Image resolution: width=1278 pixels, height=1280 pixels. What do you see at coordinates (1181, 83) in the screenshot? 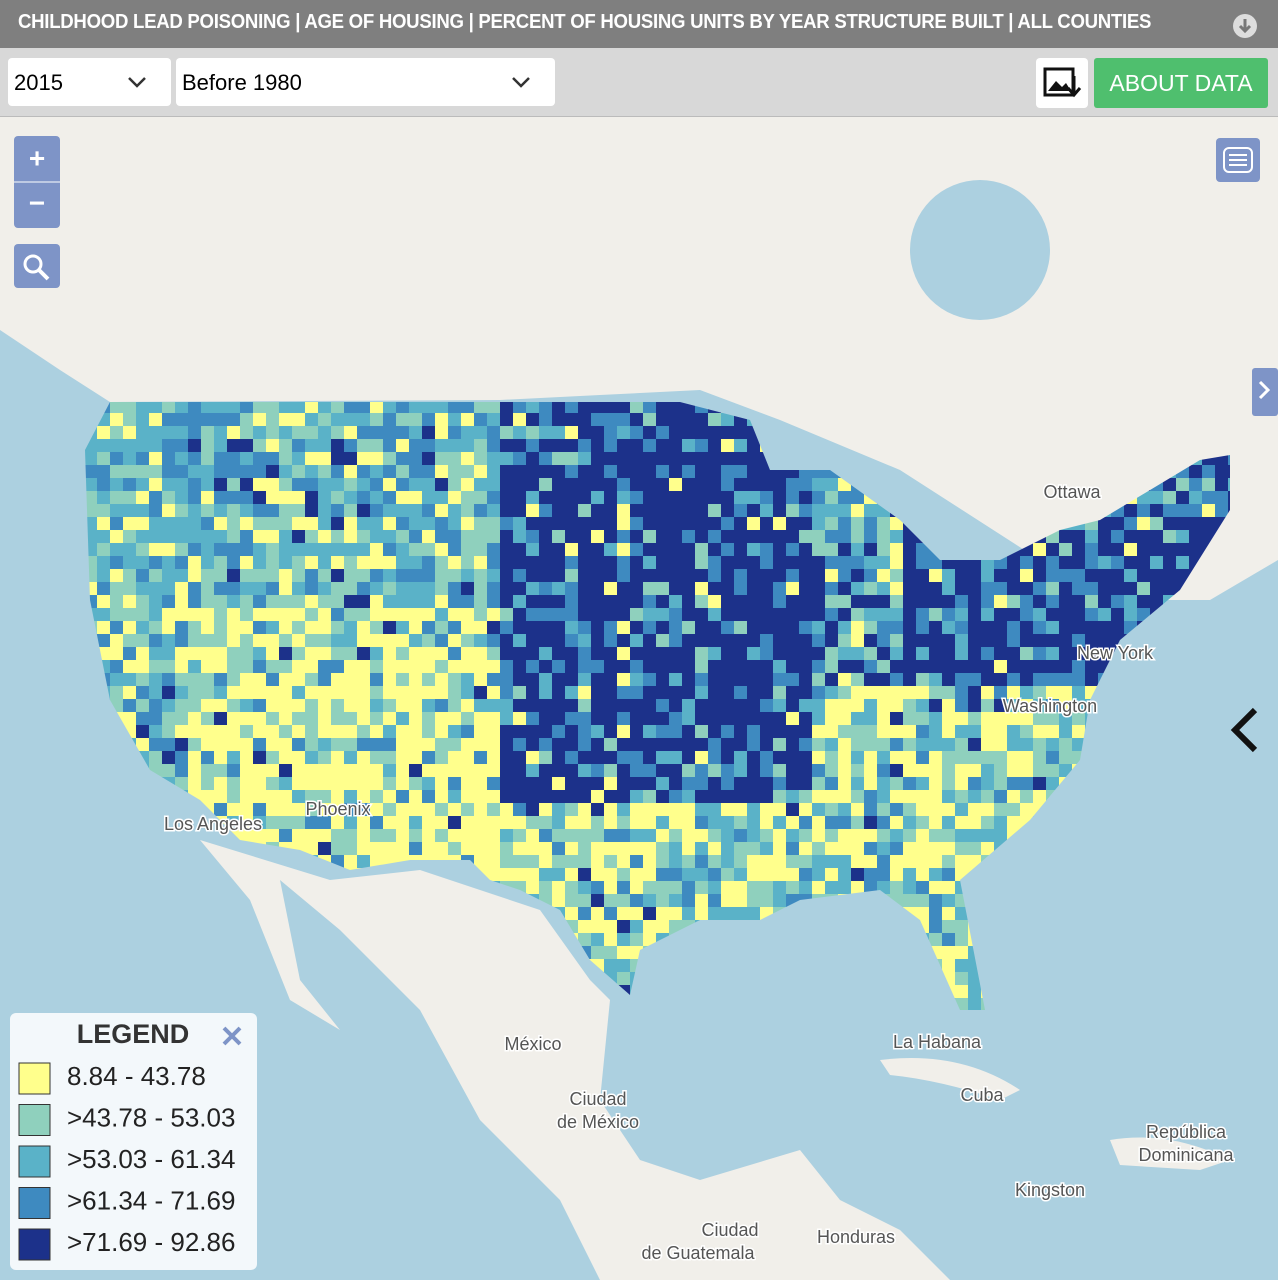
I see `about-data-button: ABOUT DATA` at bounding box center [1181, 83].